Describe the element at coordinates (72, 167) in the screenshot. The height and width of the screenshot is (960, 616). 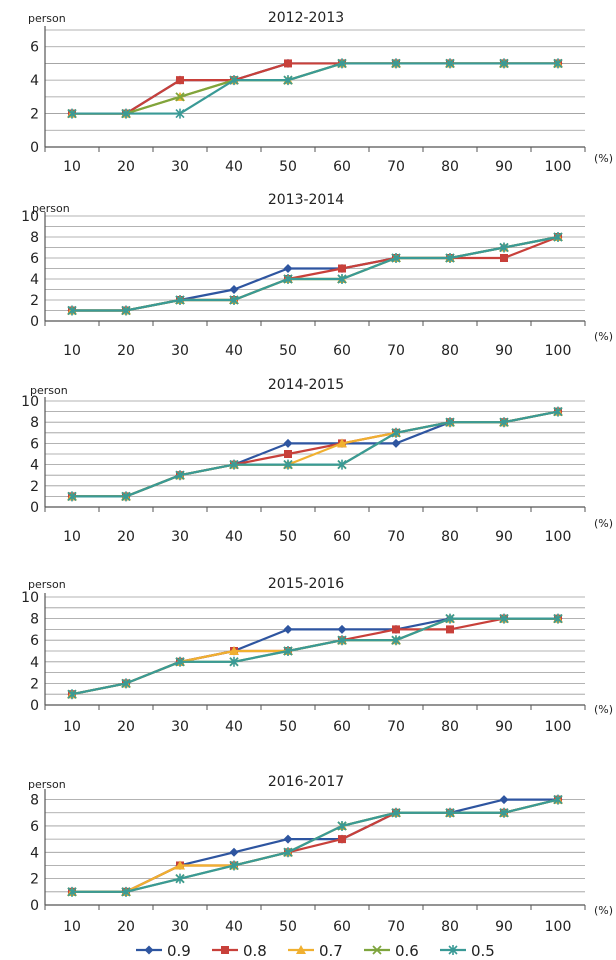
I see `x-tick-label: 10` at that location.